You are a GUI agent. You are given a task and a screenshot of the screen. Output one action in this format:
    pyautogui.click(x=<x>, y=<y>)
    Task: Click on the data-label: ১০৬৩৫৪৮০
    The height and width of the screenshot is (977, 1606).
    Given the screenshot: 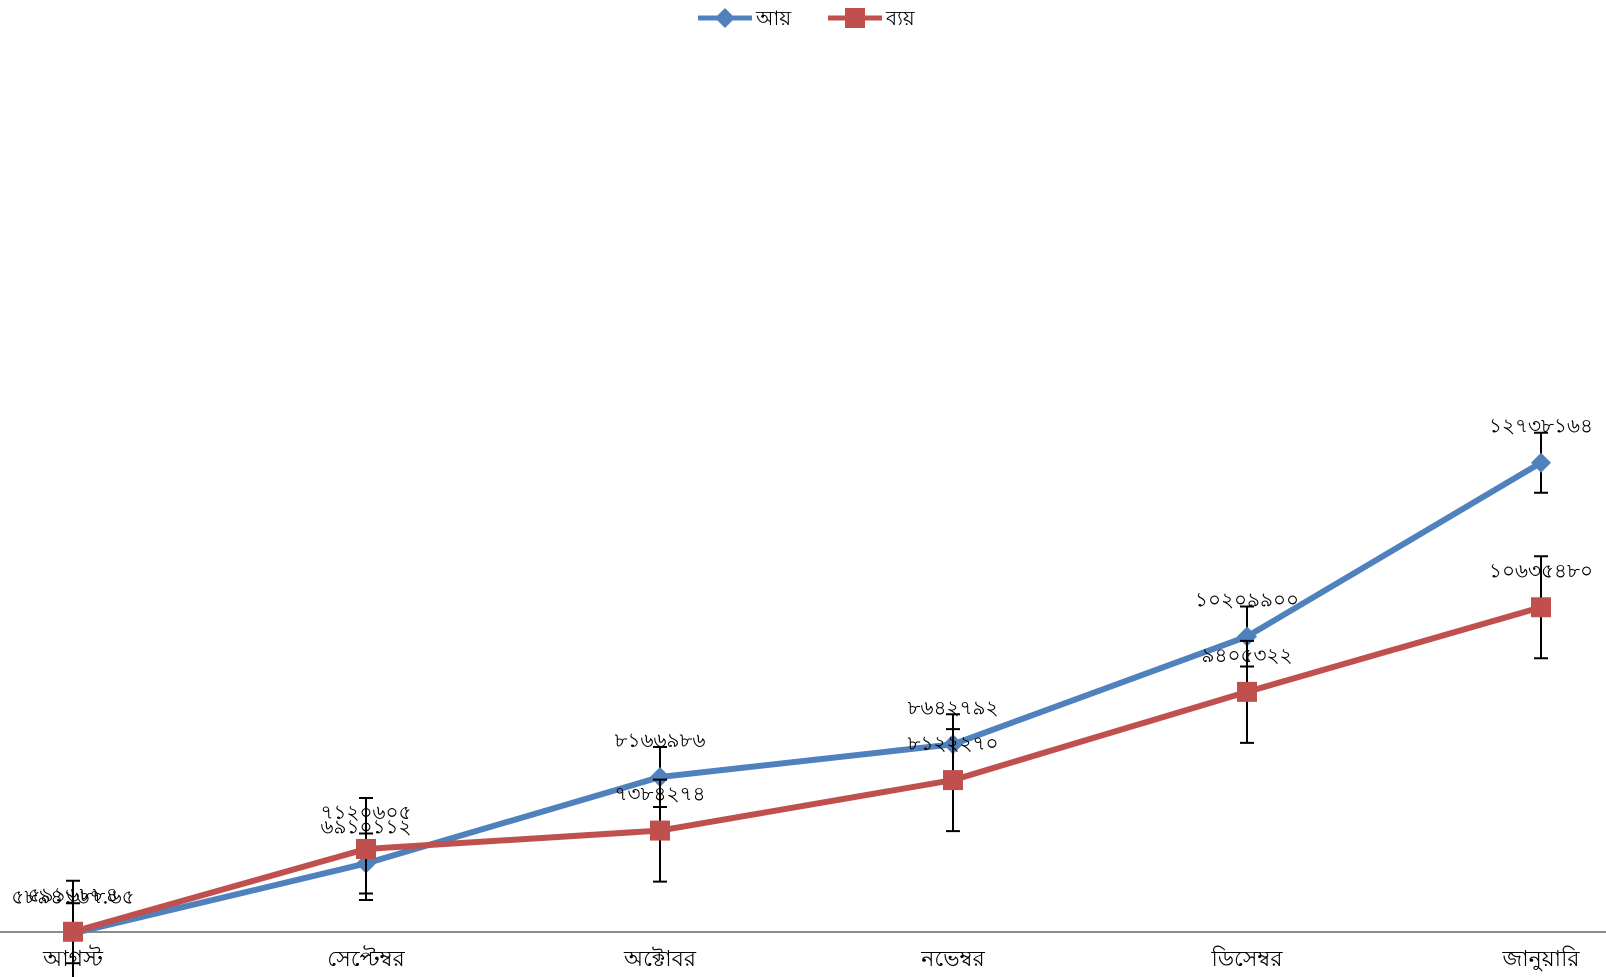 What is the action you would take?
    pyautogui.click(x=1541, y=570)
    